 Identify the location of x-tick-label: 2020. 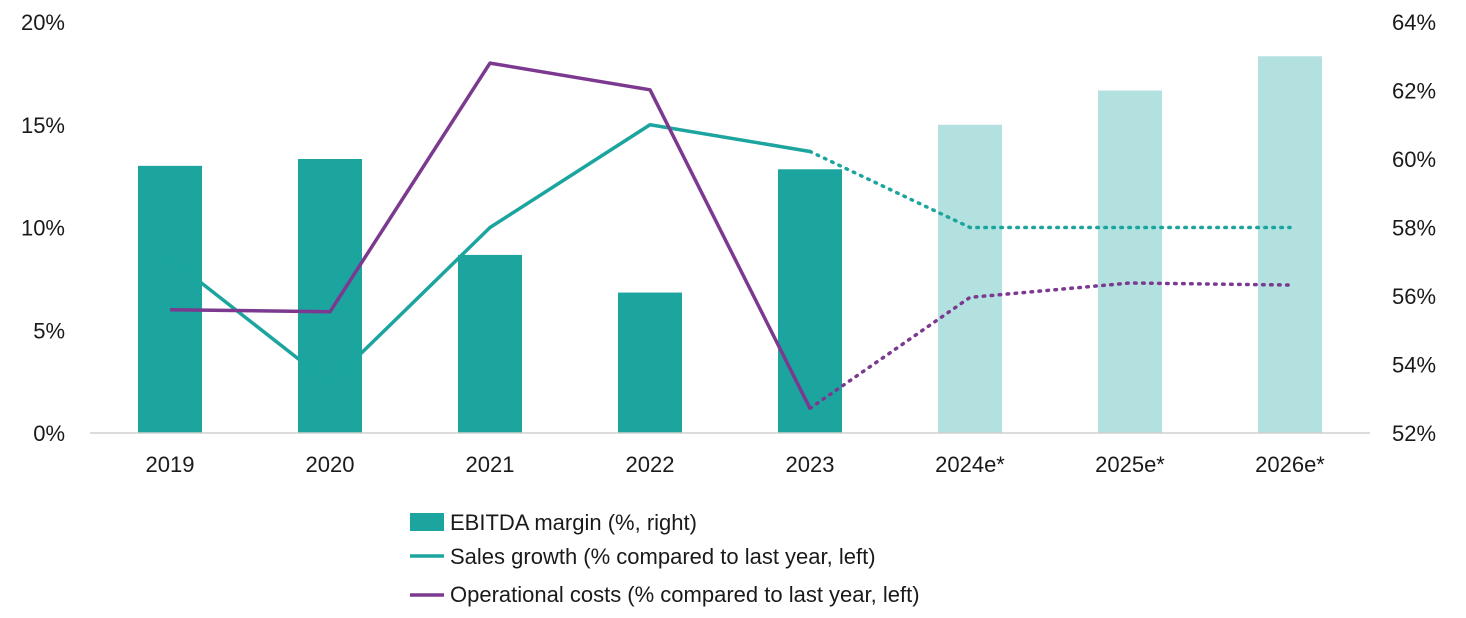
(330, 464).